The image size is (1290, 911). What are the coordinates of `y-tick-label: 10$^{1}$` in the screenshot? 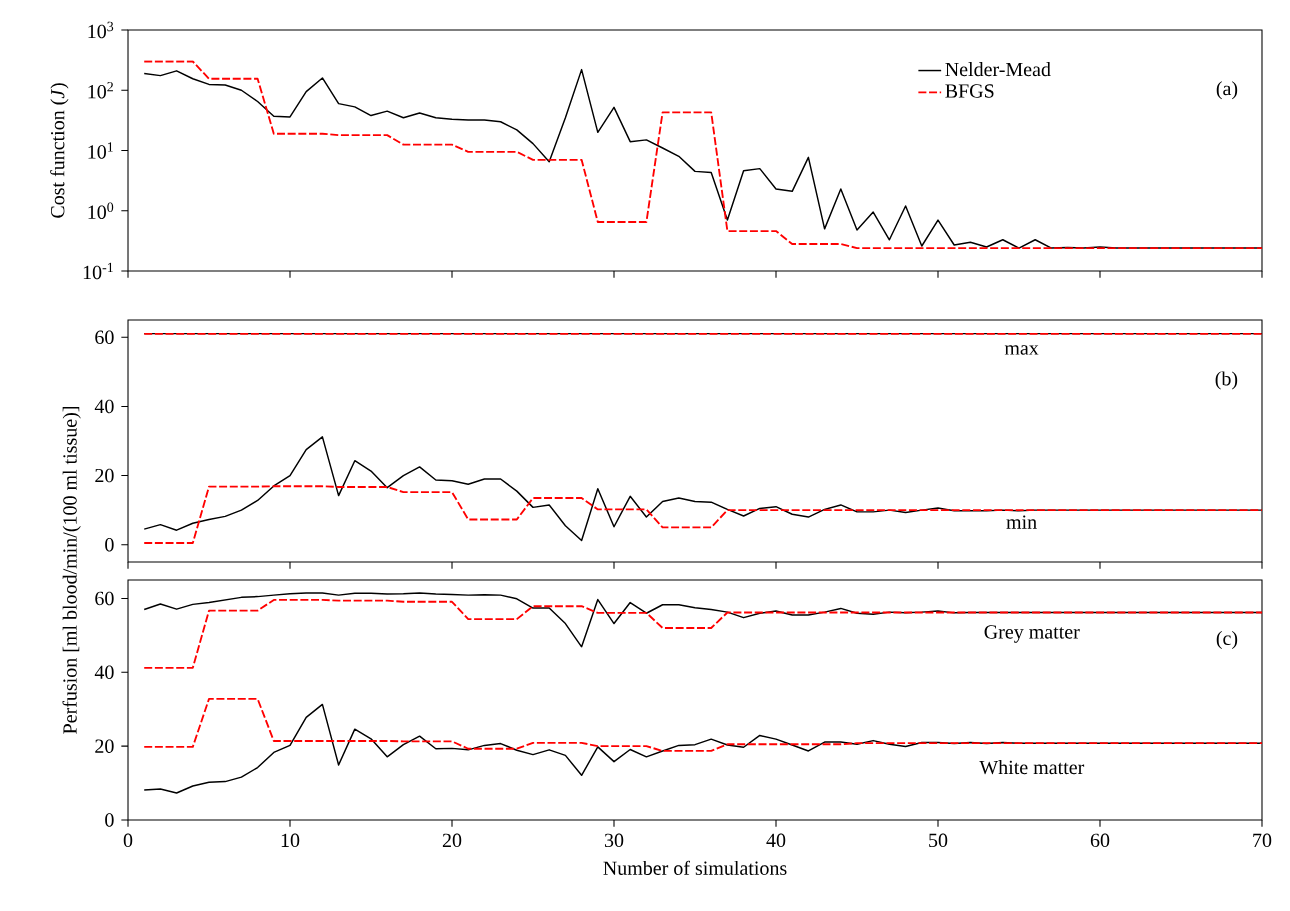 It's located at (100, 150).